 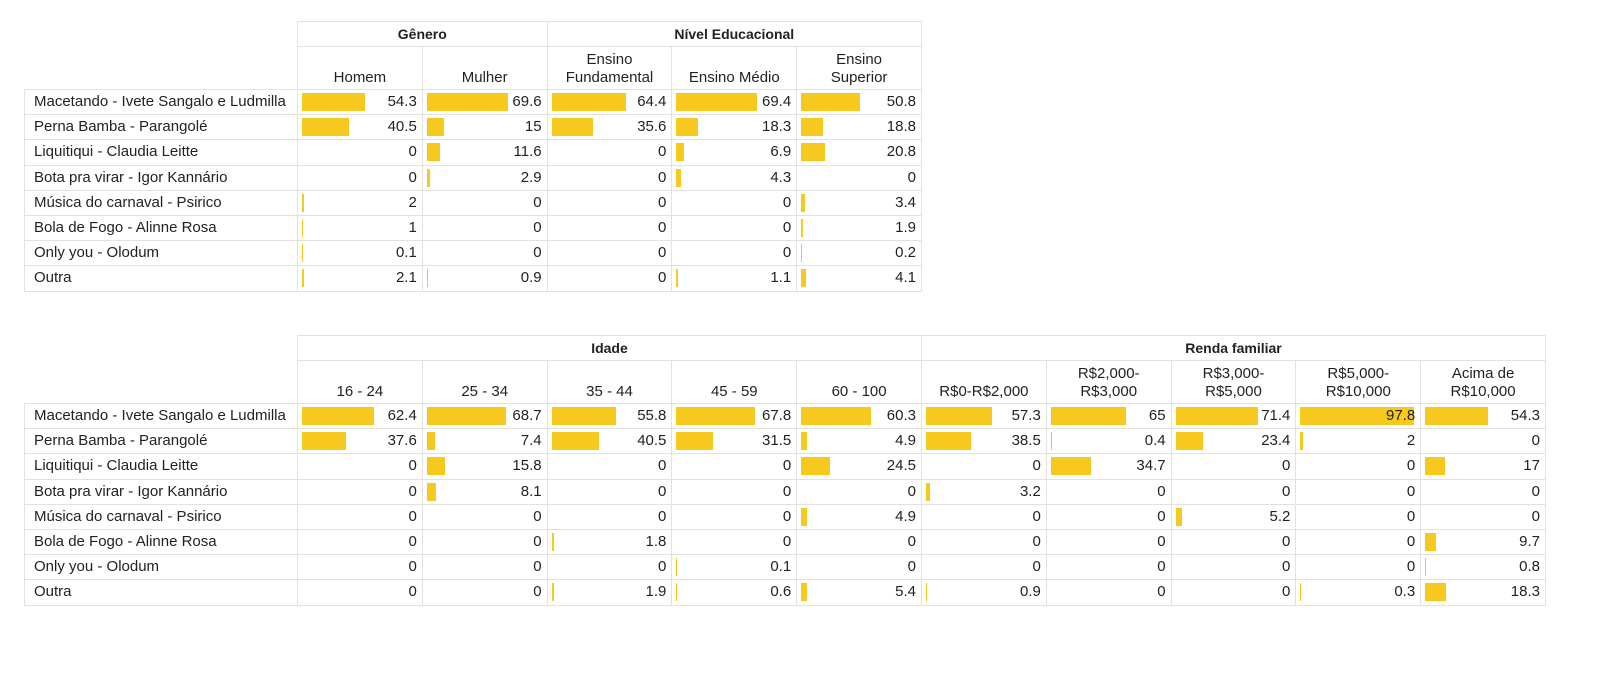 I want to click on value-cell: 15, so click(x=484, y=127).